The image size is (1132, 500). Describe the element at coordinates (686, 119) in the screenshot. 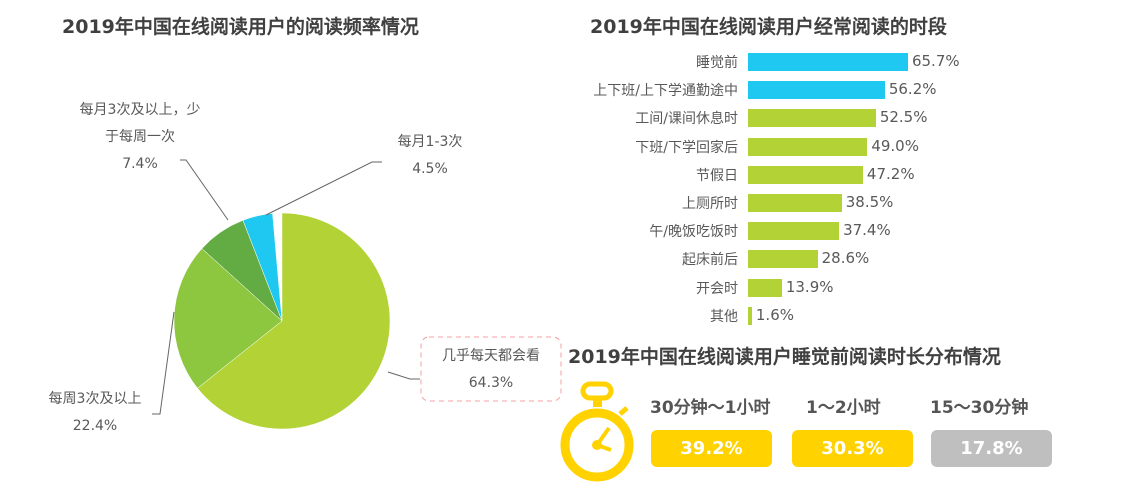

I see `bar-category-label: 工间/课间休息时` at that location.